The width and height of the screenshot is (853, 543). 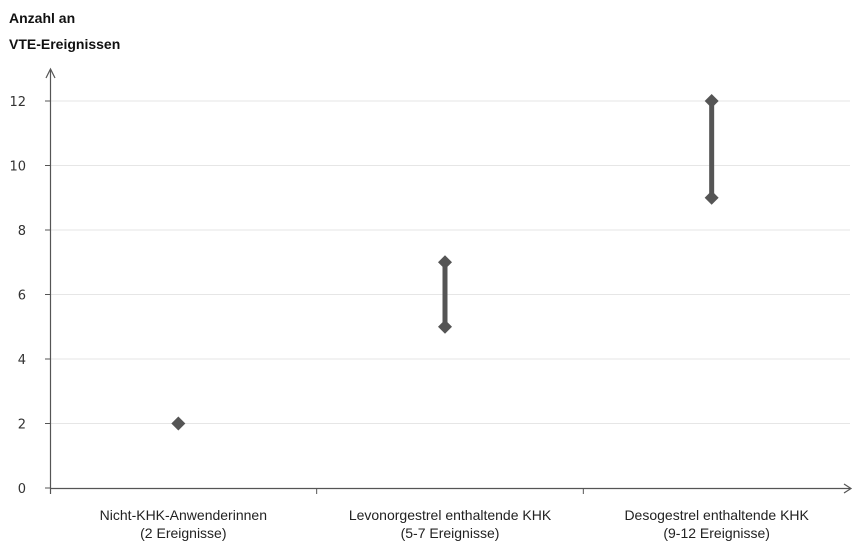 I want to click on x-axis-arrow-icon, so click(x=848, y=488).